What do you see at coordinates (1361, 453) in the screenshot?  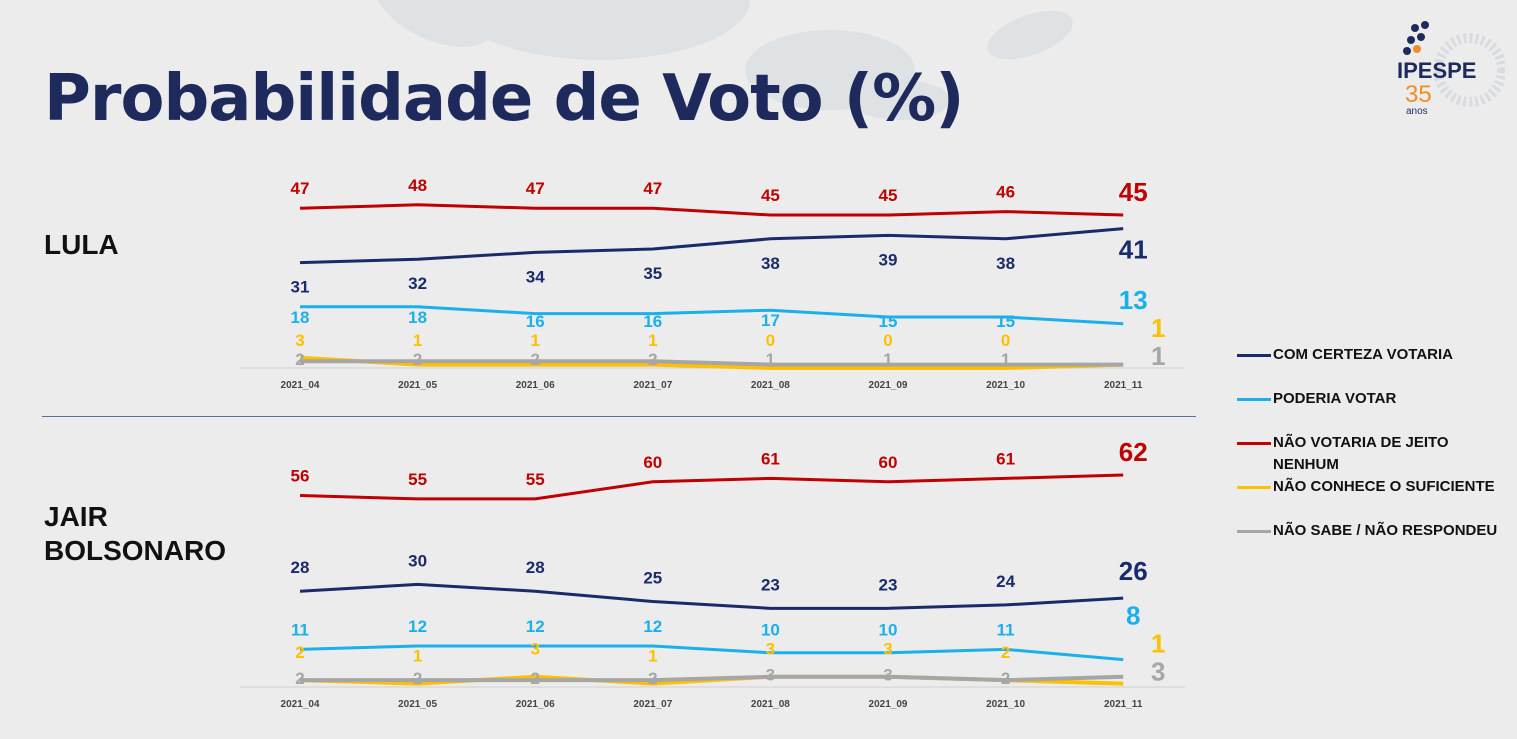 I see `legend-label: NÃO VOTARIA DE JEITO NENHUM` at bounding box center [1361, 453].